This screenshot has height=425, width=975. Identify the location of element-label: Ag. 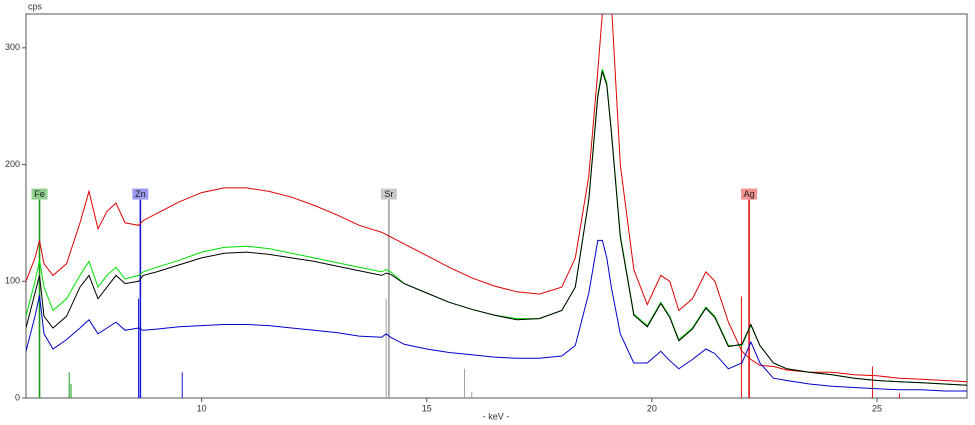
(749, 194).